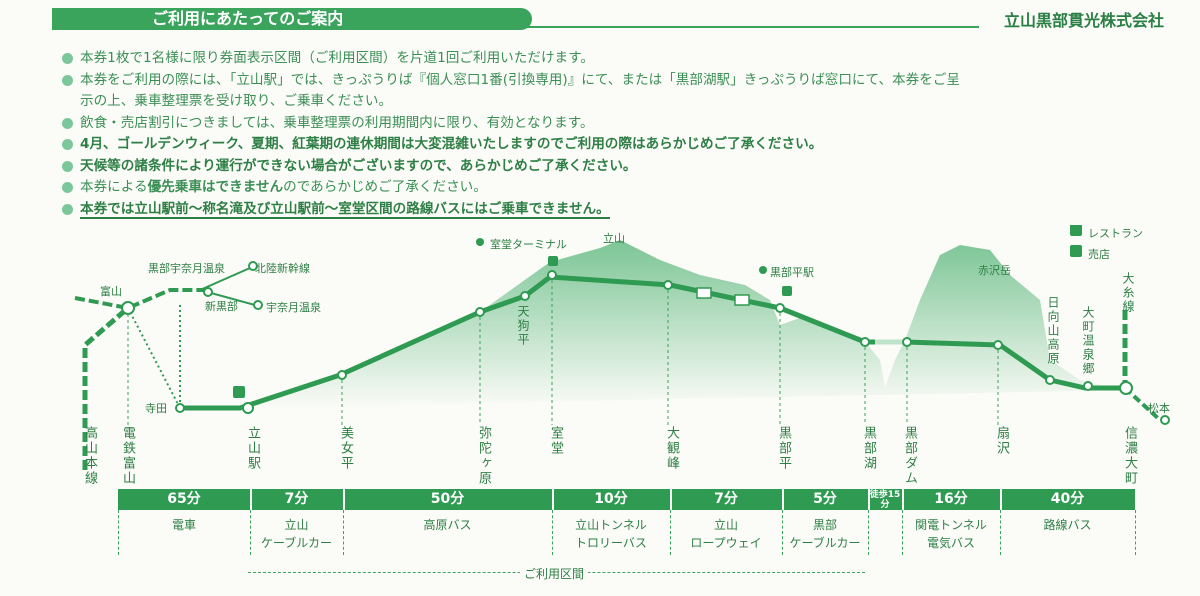 The image size is (1200, 596). I want to click on label-unazuki-kurobe: 黒部宇奈月温泉, so click(186, 268).